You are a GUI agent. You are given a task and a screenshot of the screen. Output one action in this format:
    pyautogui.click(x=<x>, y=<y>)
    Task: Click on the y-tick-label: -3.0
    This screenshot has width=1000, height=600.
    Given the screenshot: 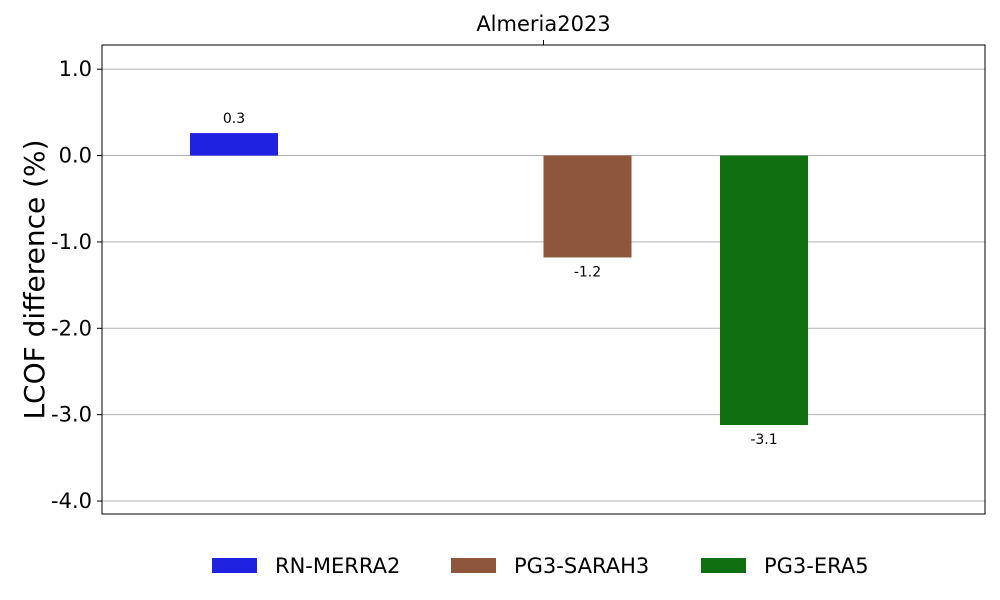 What is the action you would take?
    pyautogui.click(x=71, y=415)
    